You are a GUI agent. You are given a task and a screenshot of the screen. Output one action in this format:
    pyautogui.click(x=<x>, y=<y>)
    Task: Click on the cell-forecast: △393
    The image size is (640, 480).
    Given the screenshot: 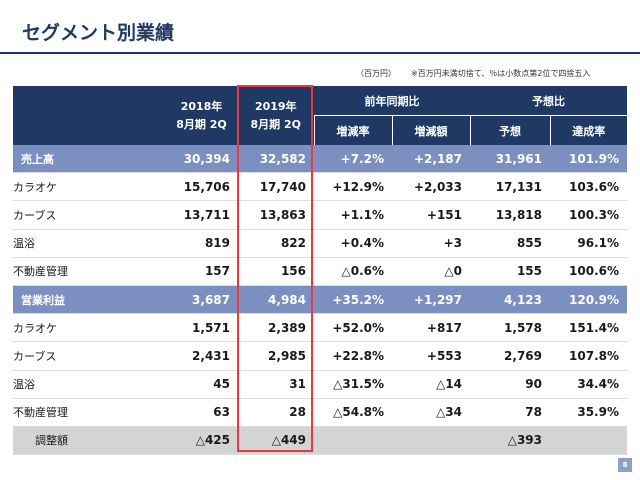 What is the action you would take?
    pyautogui.click(x=510, y=441)
    